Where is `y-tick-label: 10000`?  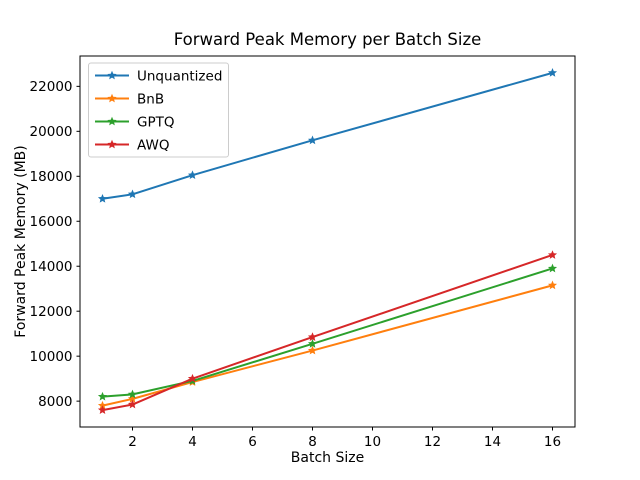
y-tick-label: 10000 is located at coordinates (51, 357).